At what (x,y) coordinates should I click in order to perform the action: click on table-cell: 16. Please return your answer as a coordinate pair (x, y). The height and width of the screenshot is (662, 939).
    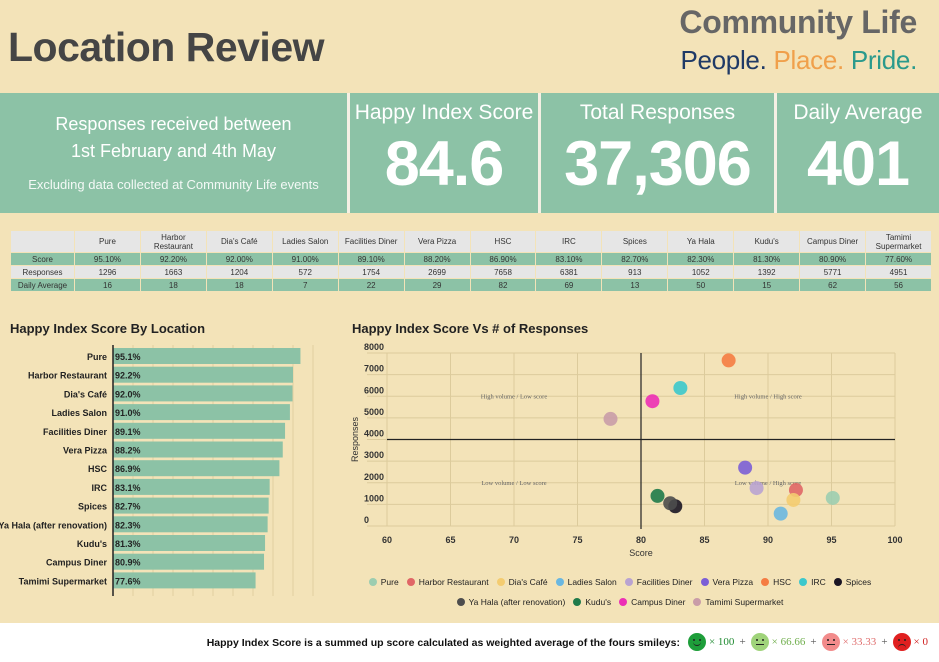
    Looking at the image, I should click on (107, 285).